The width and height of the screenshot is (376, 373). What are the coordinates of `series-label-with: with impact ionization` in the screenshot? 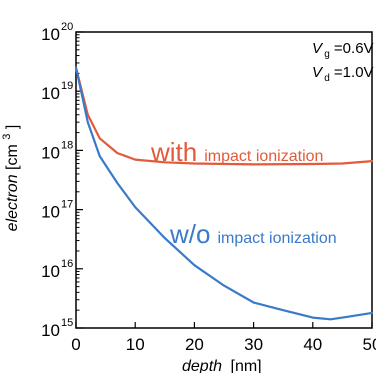 It's located at (236, 152).